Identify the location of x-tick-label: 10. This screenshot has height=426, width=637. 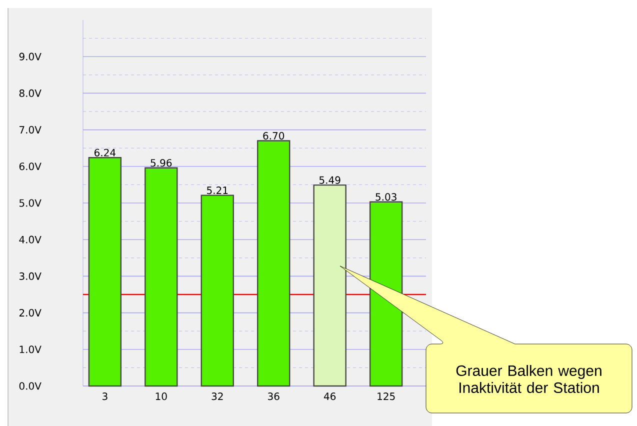
(161, 396).